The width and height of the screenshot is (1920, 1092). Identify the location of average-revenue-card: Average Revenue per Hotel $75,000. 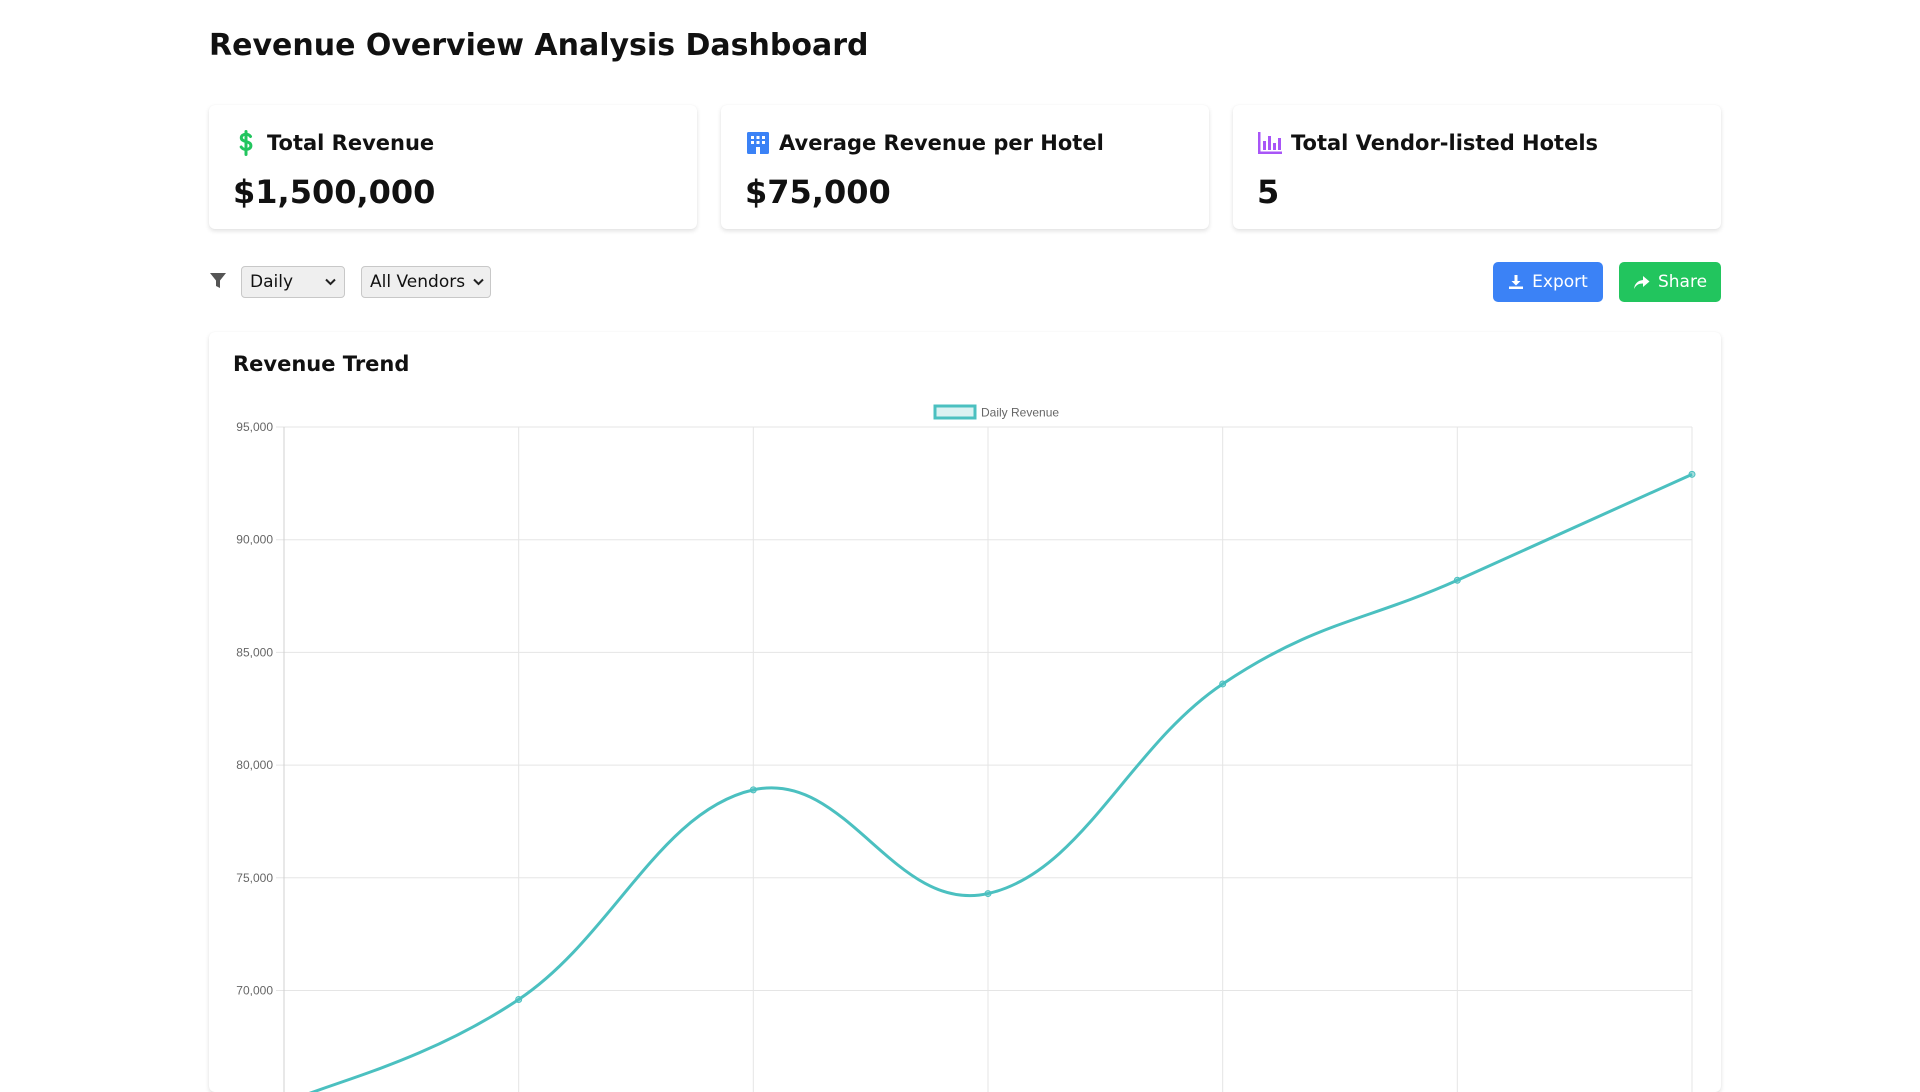
(965, 167).